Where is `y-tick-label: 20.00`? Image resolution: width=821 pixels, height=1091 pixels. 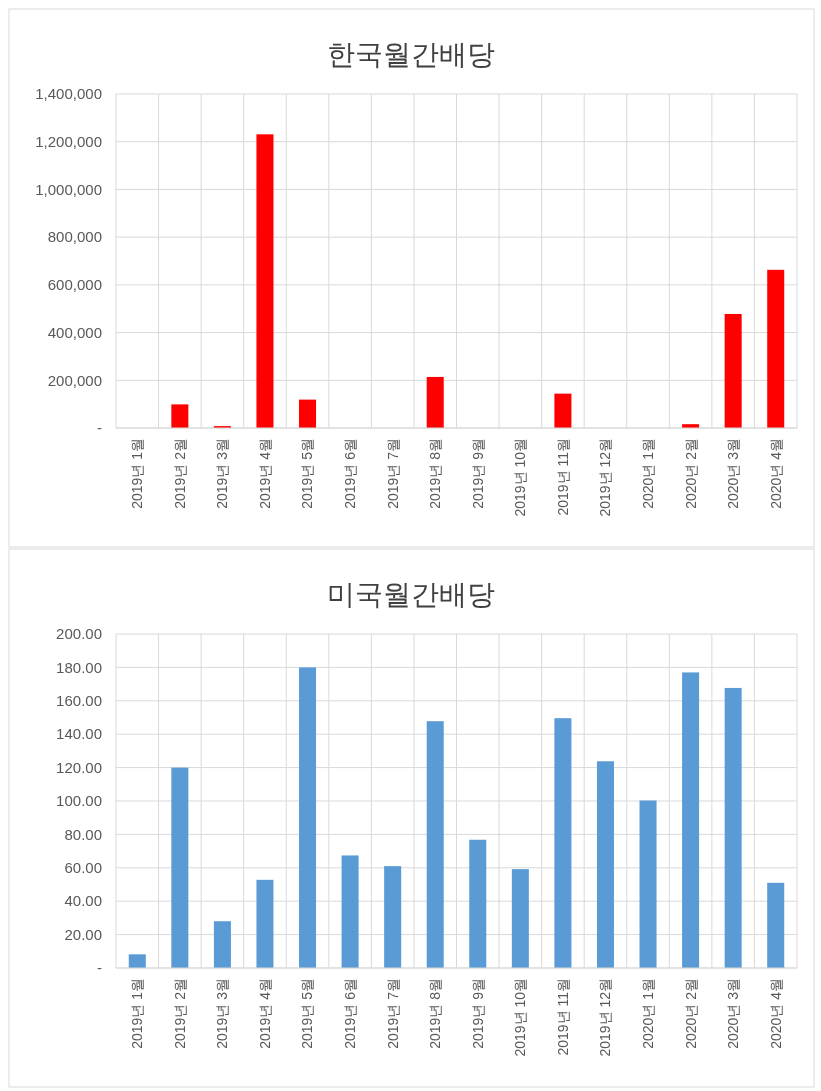 y-tick-label: 20.00 is located at coordinates (83, 934).